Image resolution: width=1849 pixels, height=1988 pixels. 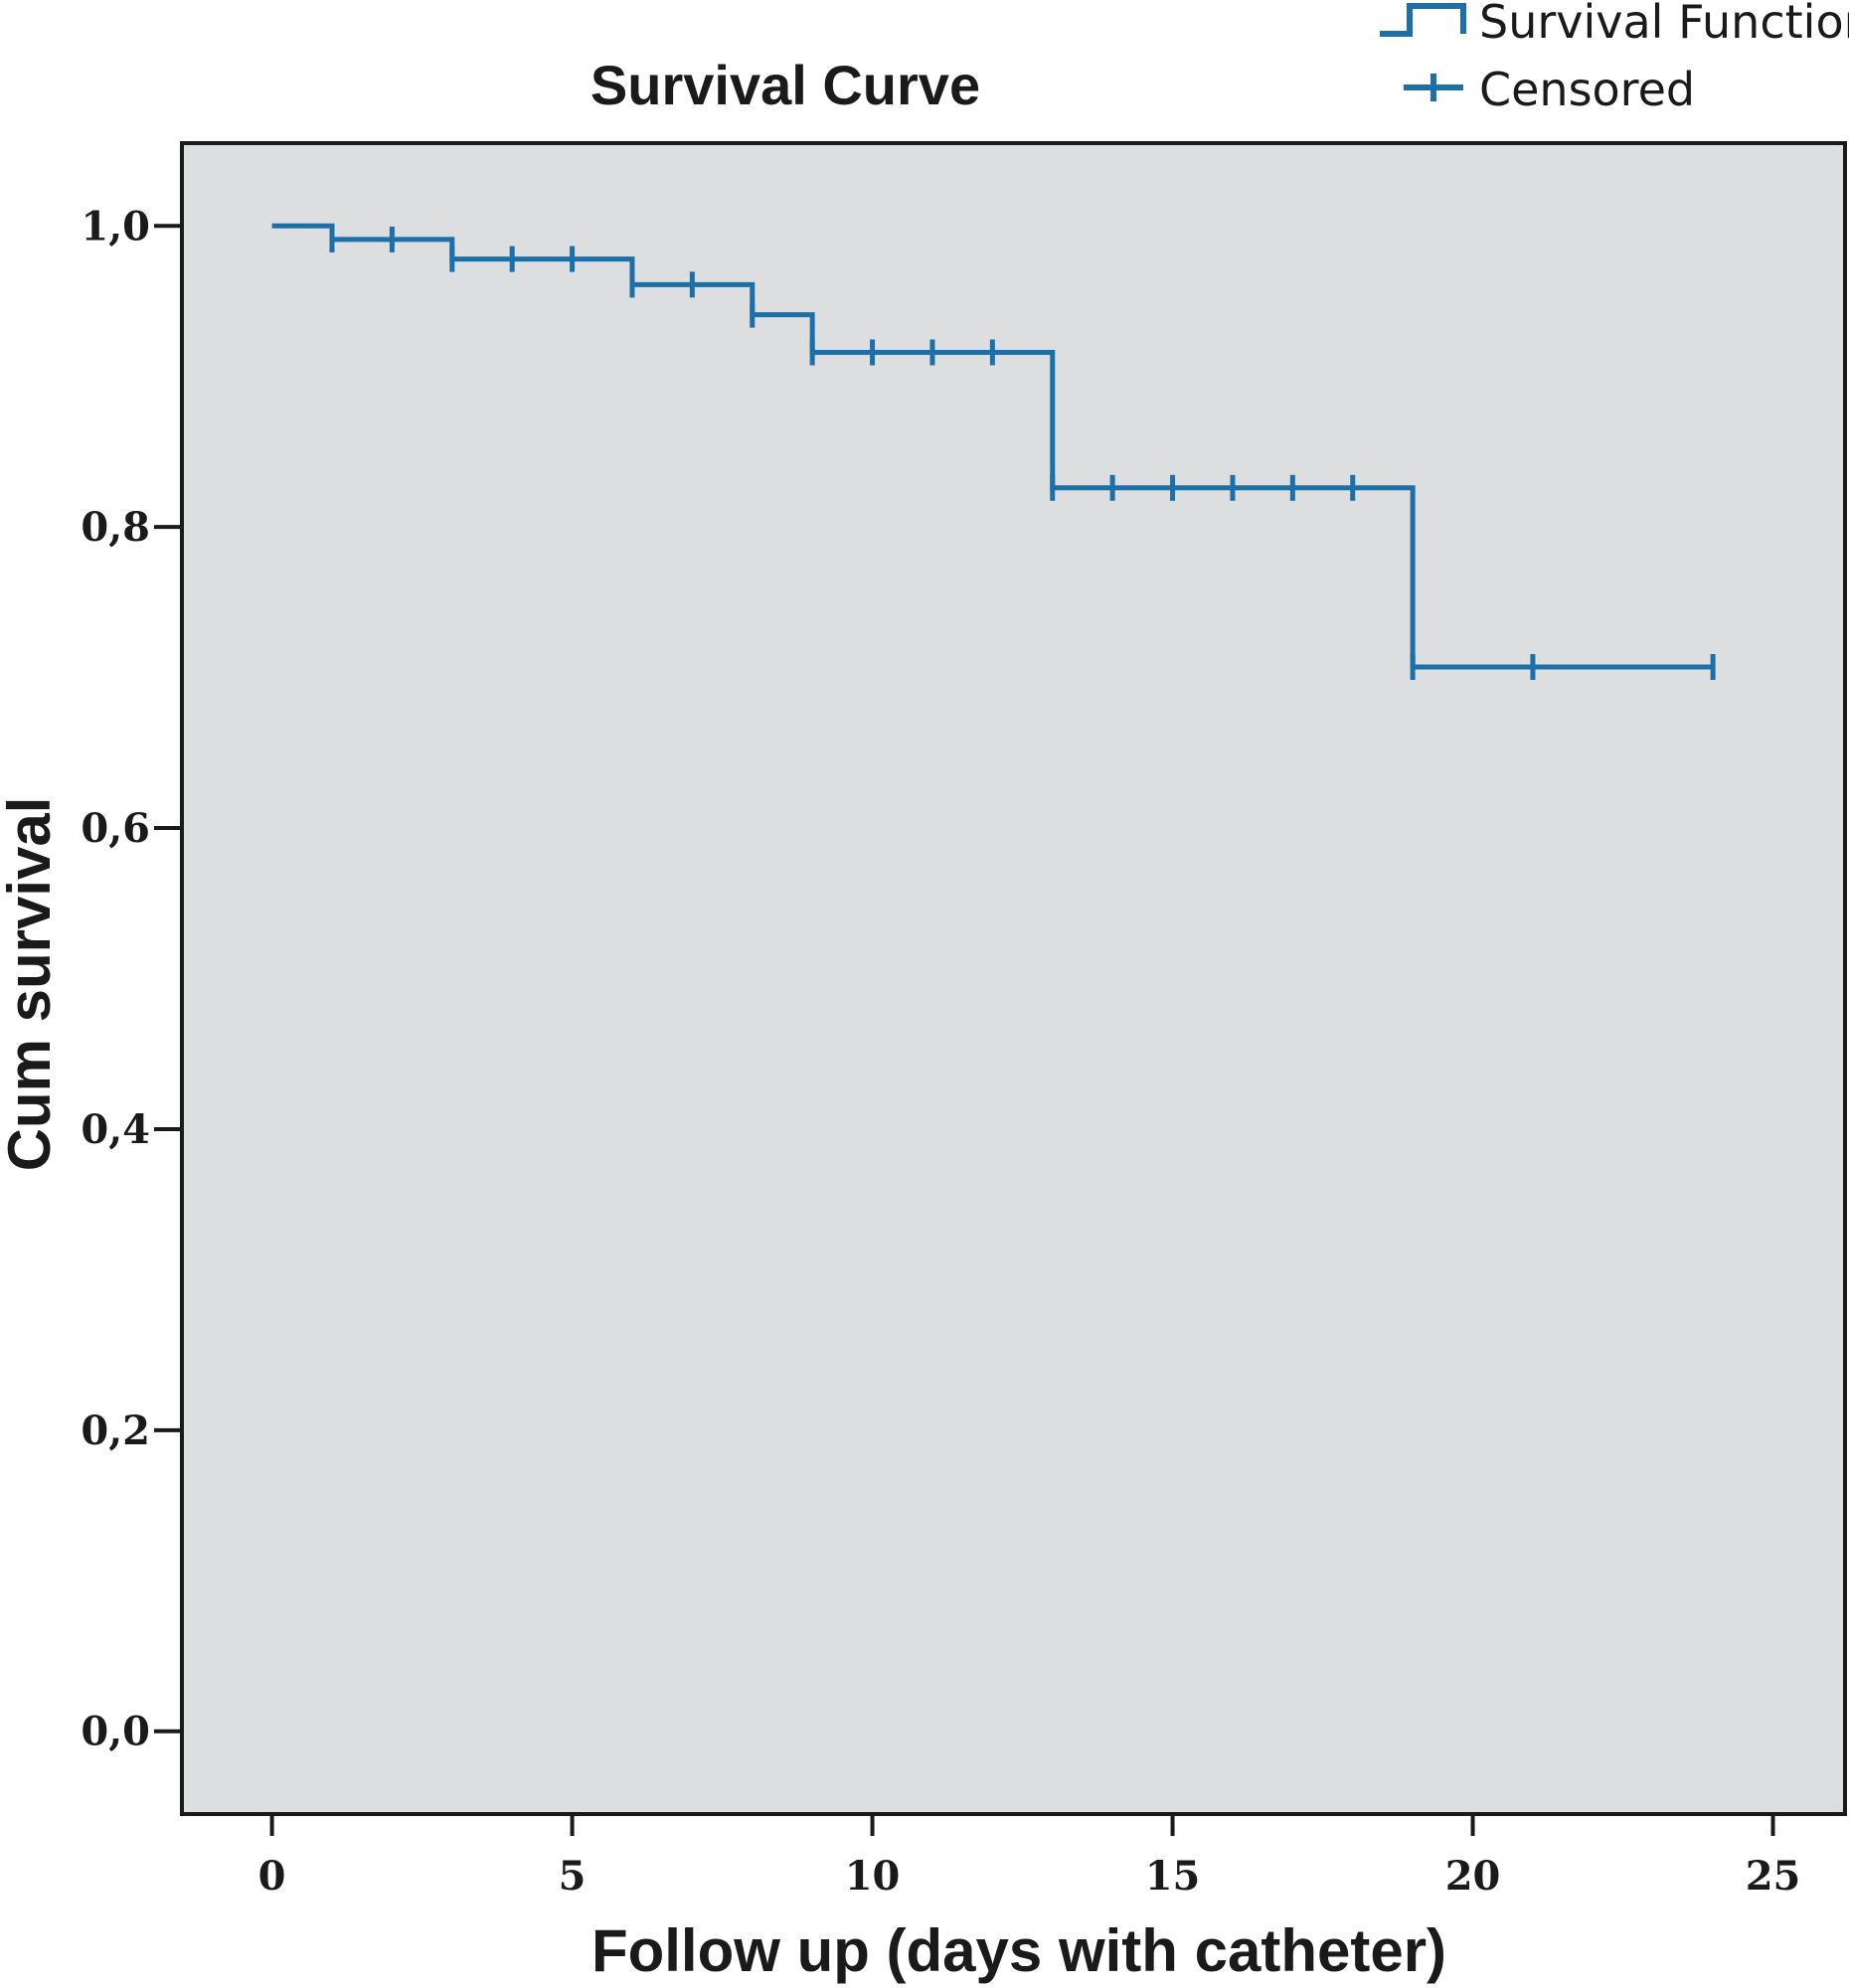 I want to click on x-tick-label: 5, so click(x=573, y=1876).